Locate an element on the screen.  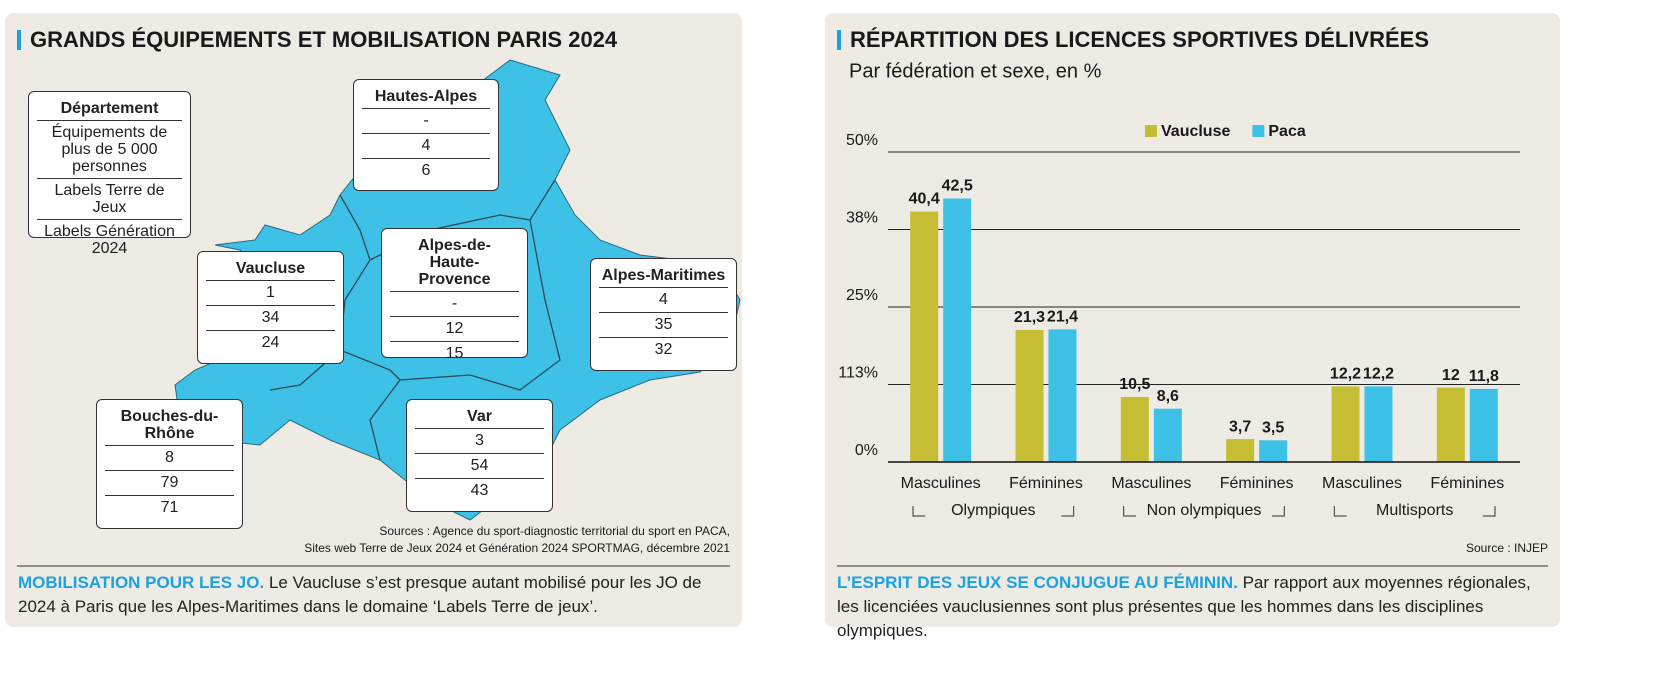
value-label: 3,7 is located at coordinates (1240, 426).